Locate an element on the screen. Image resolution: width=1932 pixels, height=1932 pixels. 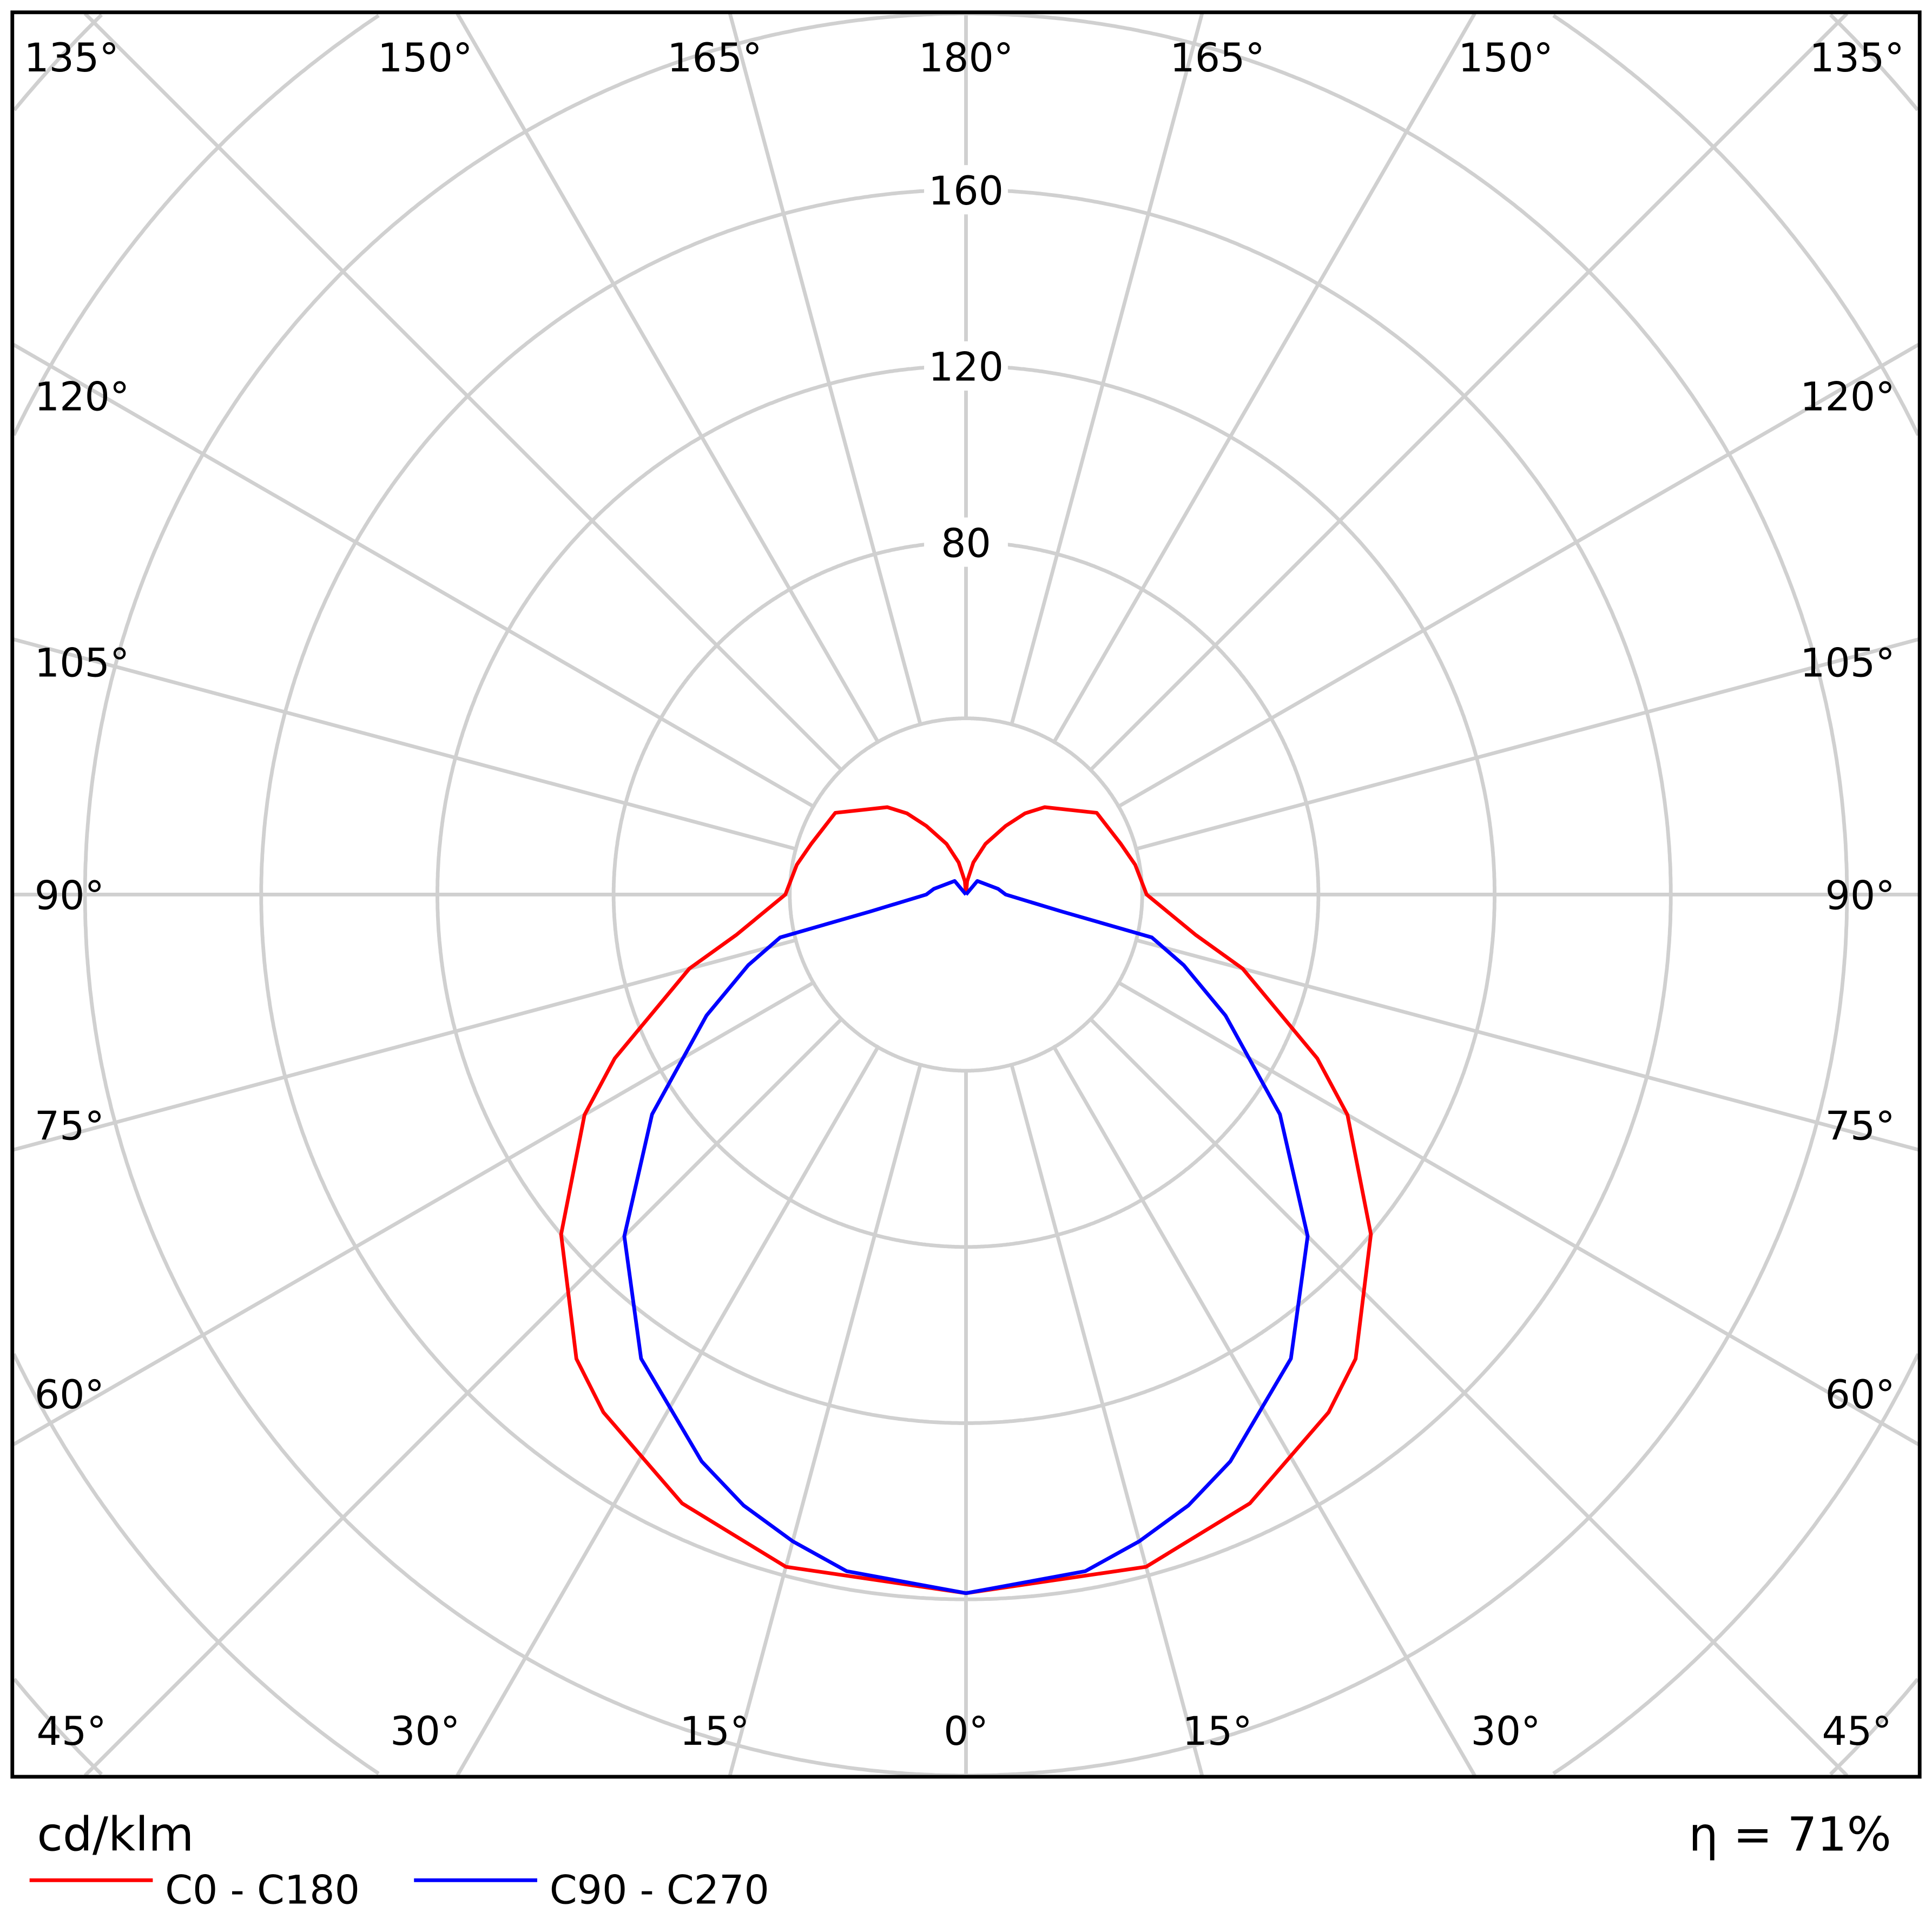
radial-tick-label: 120 is located at coordinates (966, 368).